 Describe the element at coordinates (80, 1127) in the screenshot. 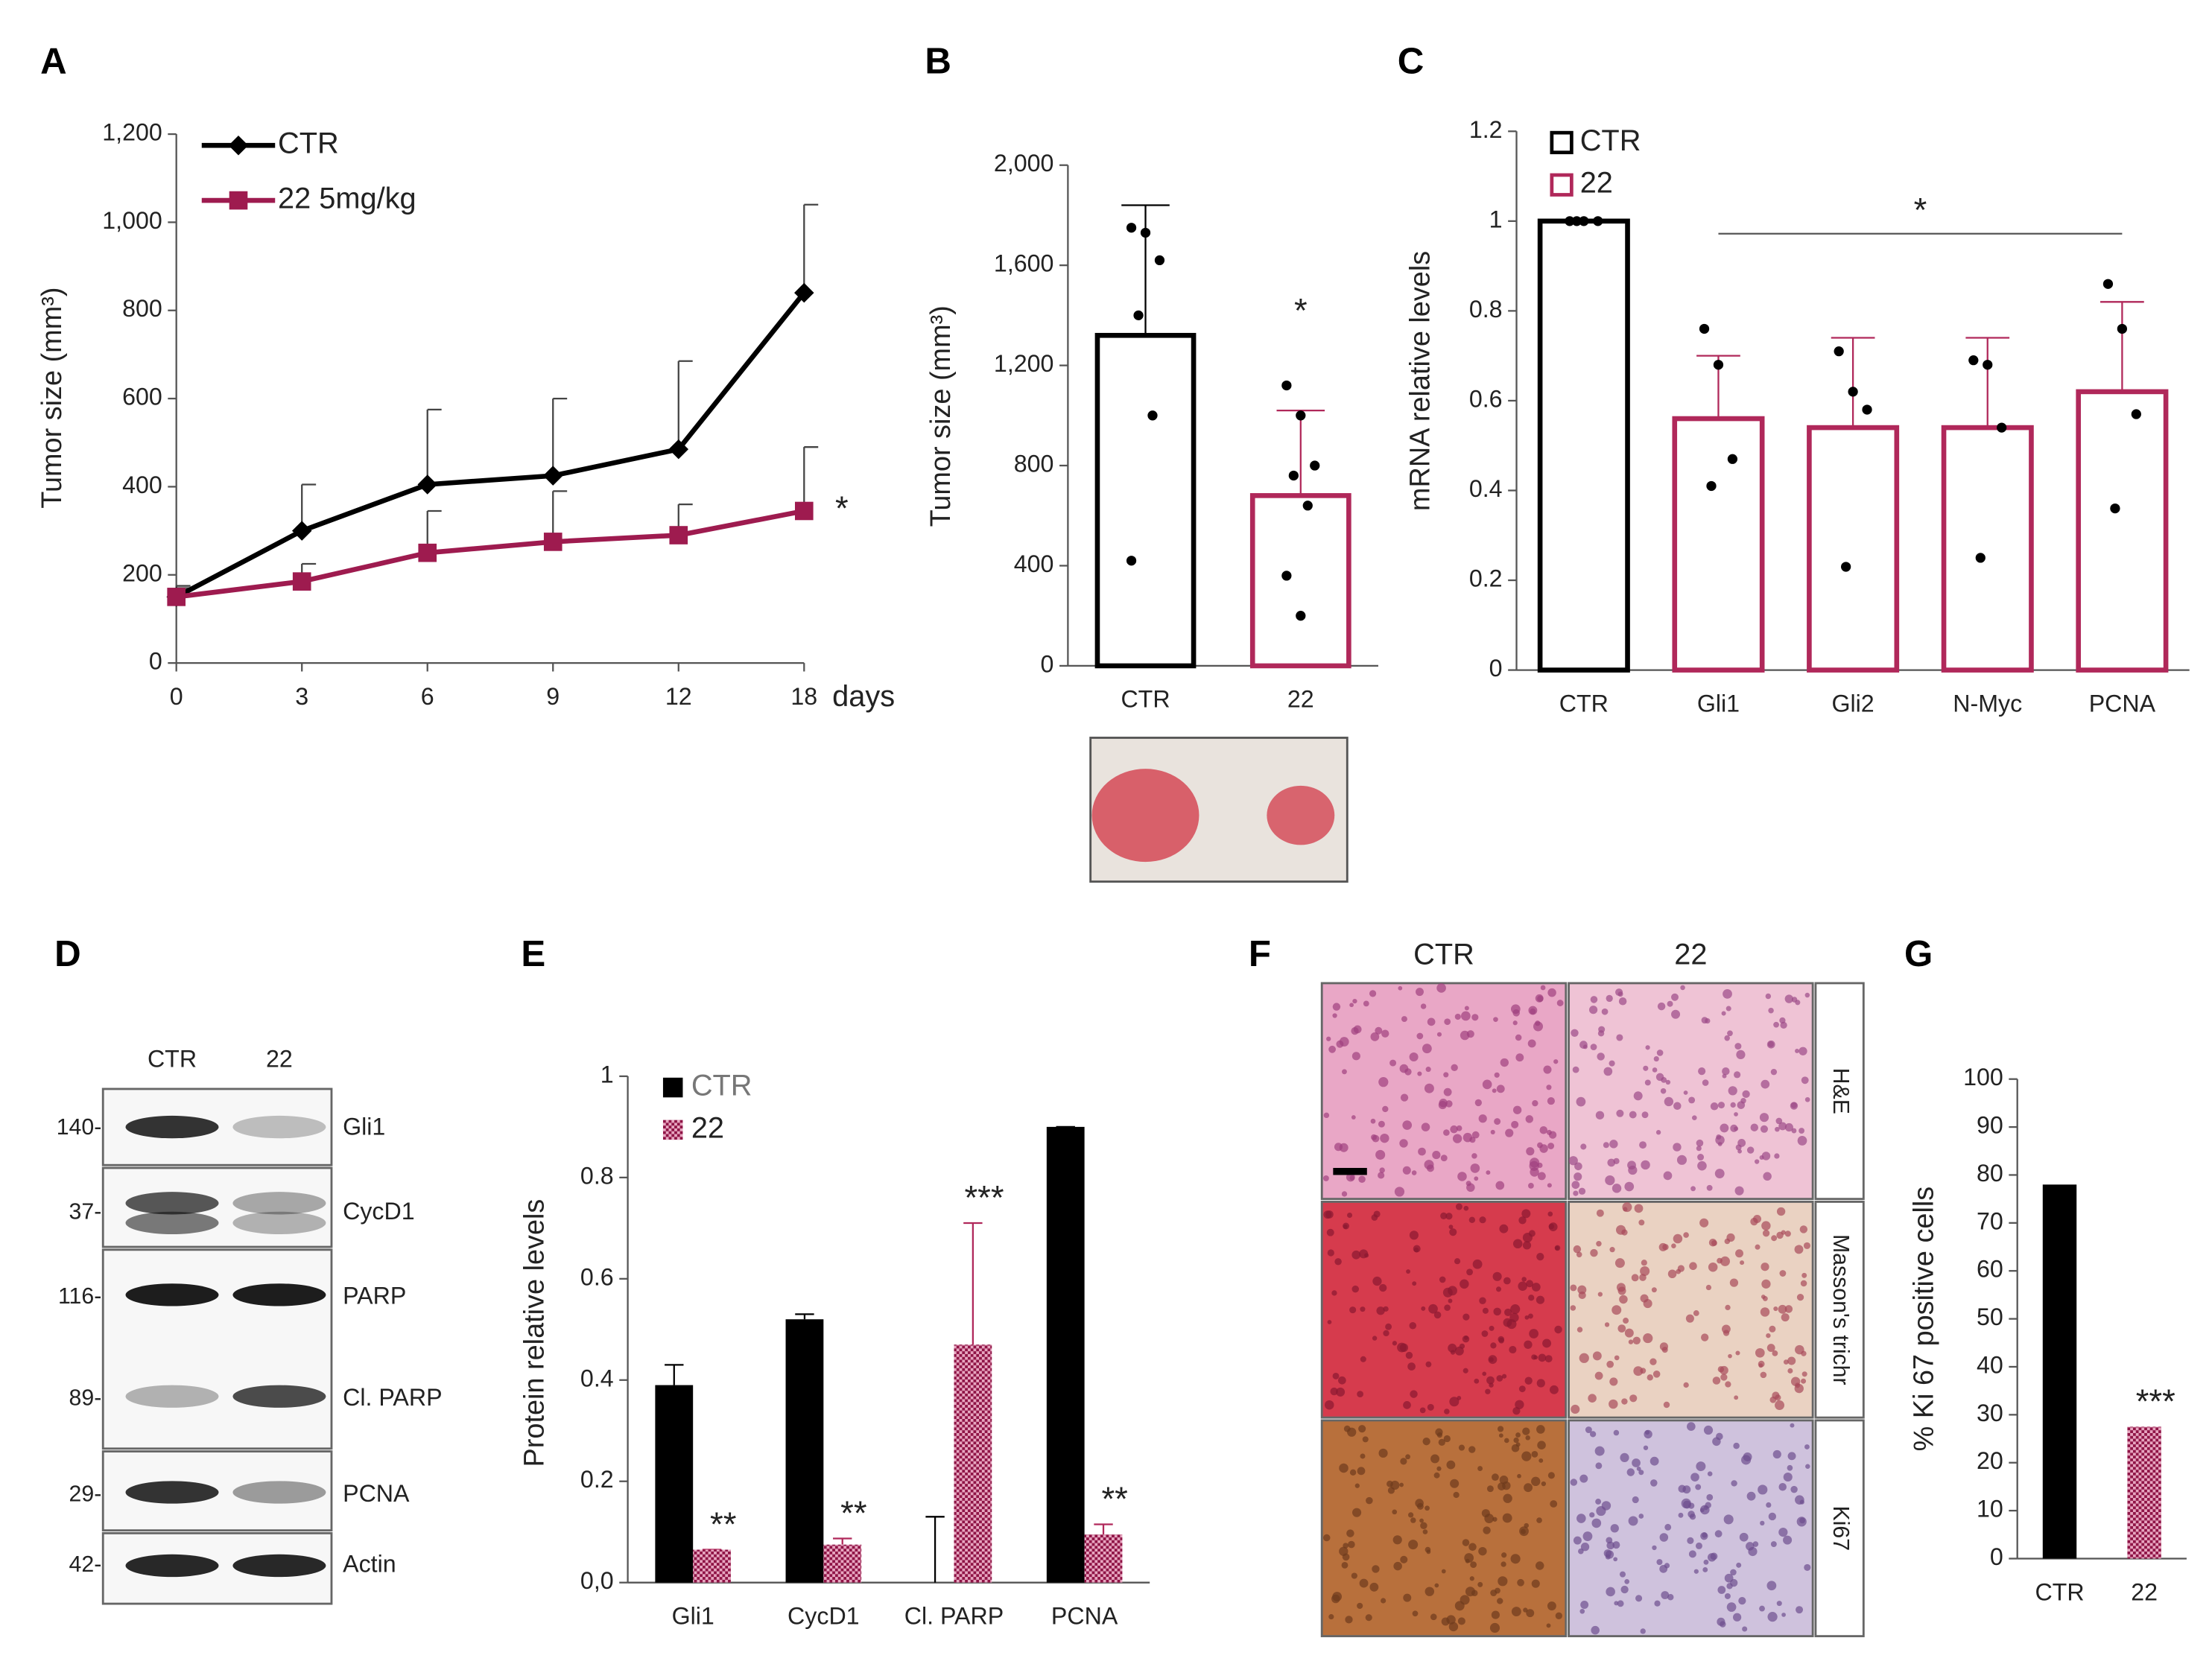

I see `size-marker: 140-` at that location.